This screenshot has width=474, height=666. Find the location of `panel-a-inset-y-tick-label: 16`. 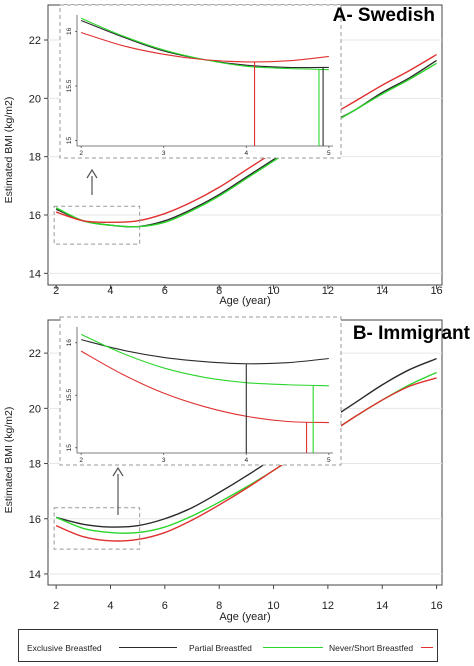

panel-a-inset-y-tick-label: 16 is located at coordinates (69, 31).